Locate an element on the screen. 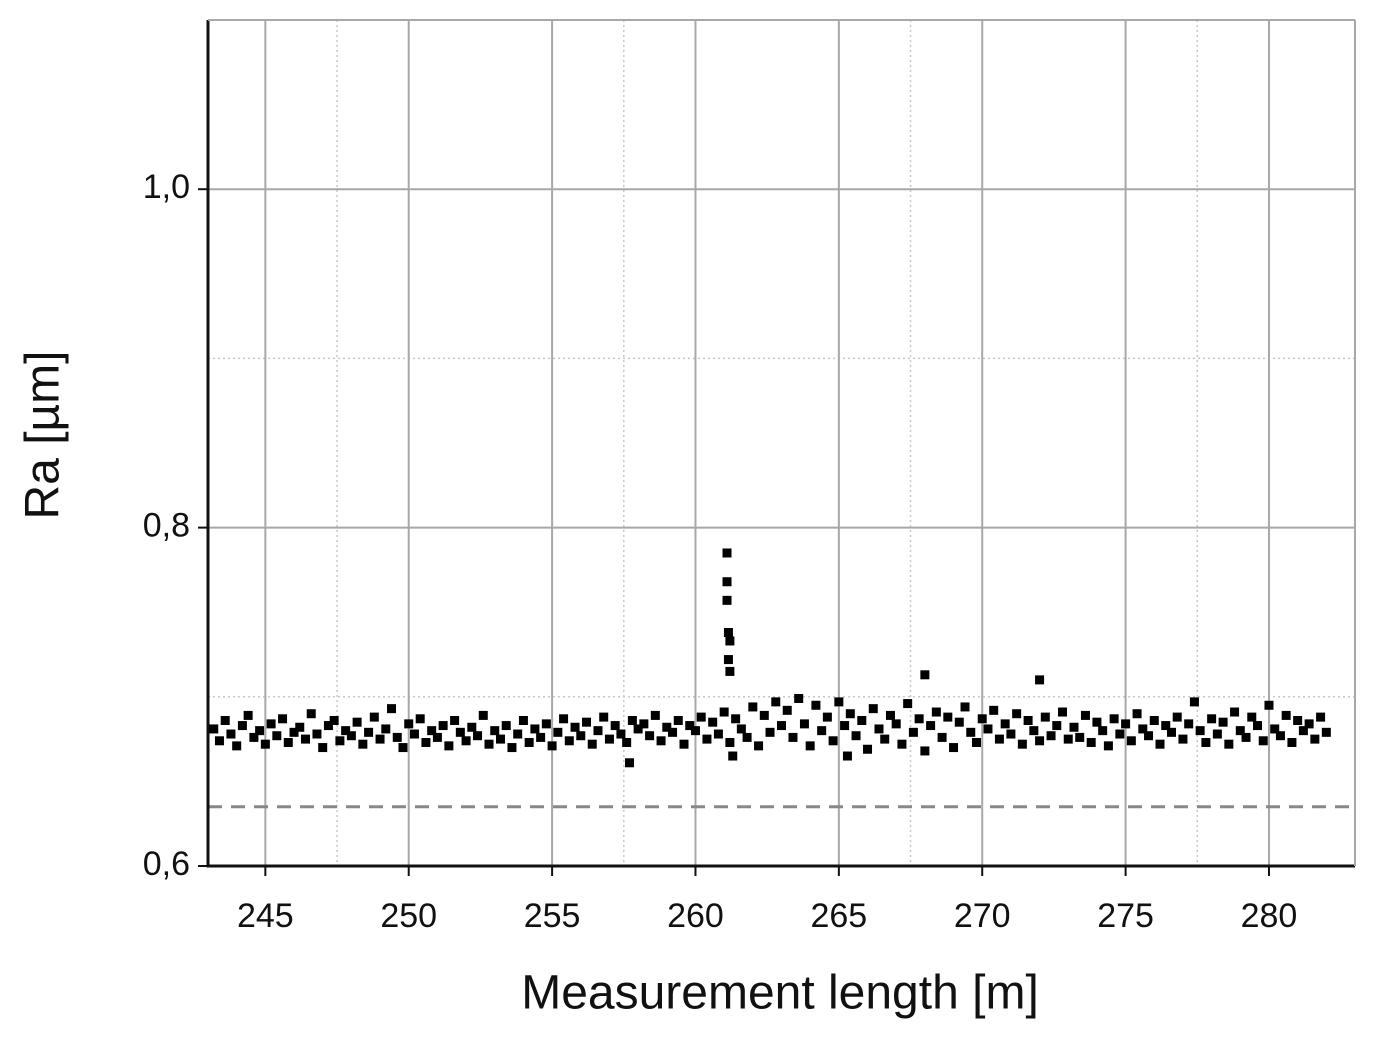  y-tick-label: 0,6 is located at coordinates (166, 864).